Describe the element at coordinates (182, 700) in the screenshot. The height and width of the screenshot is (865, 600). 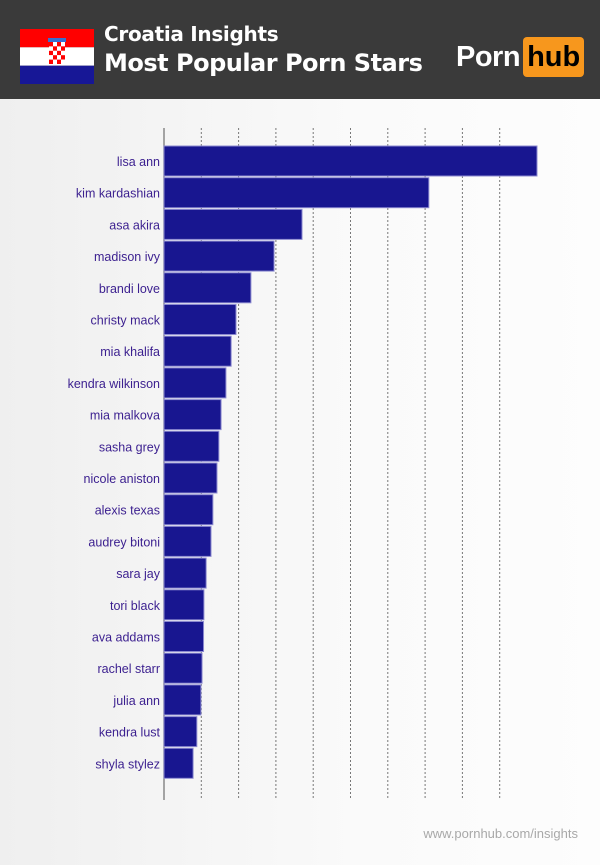
I see `bar-julia-ann` at that location.